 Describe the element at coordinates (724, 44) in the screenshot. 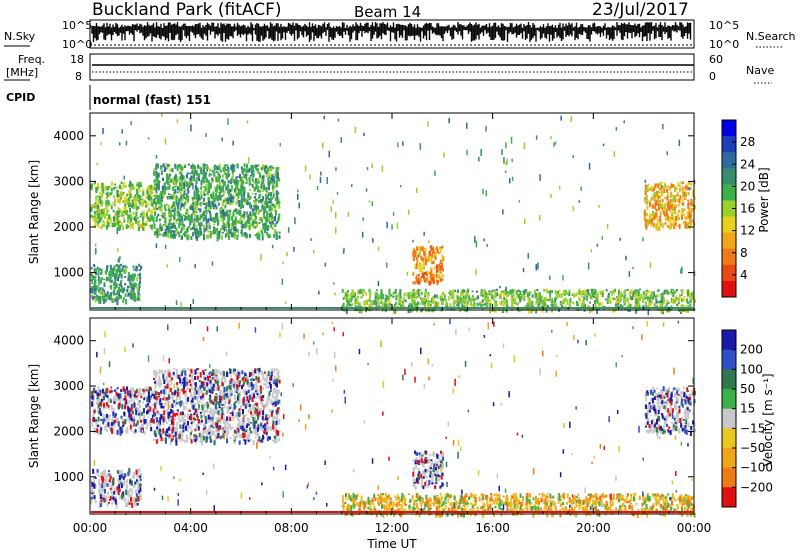

I see `nsearch-tick-bottom: 10^0` at that location.